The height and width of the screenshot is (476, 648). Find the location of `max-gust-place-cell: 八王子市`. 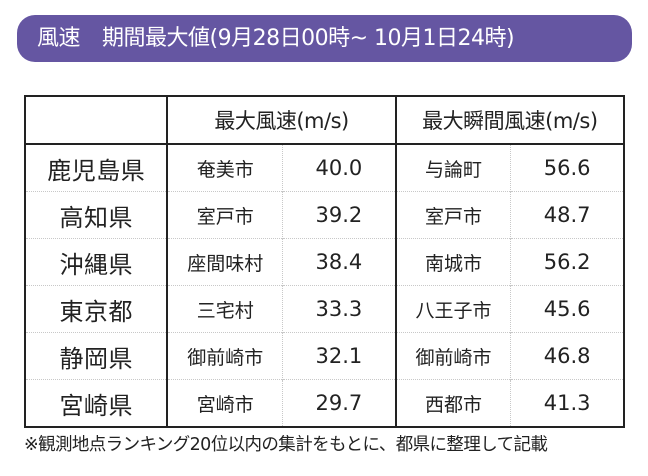

max-gust-place-cell: 八王子市 is located at coordinates (453, 309).